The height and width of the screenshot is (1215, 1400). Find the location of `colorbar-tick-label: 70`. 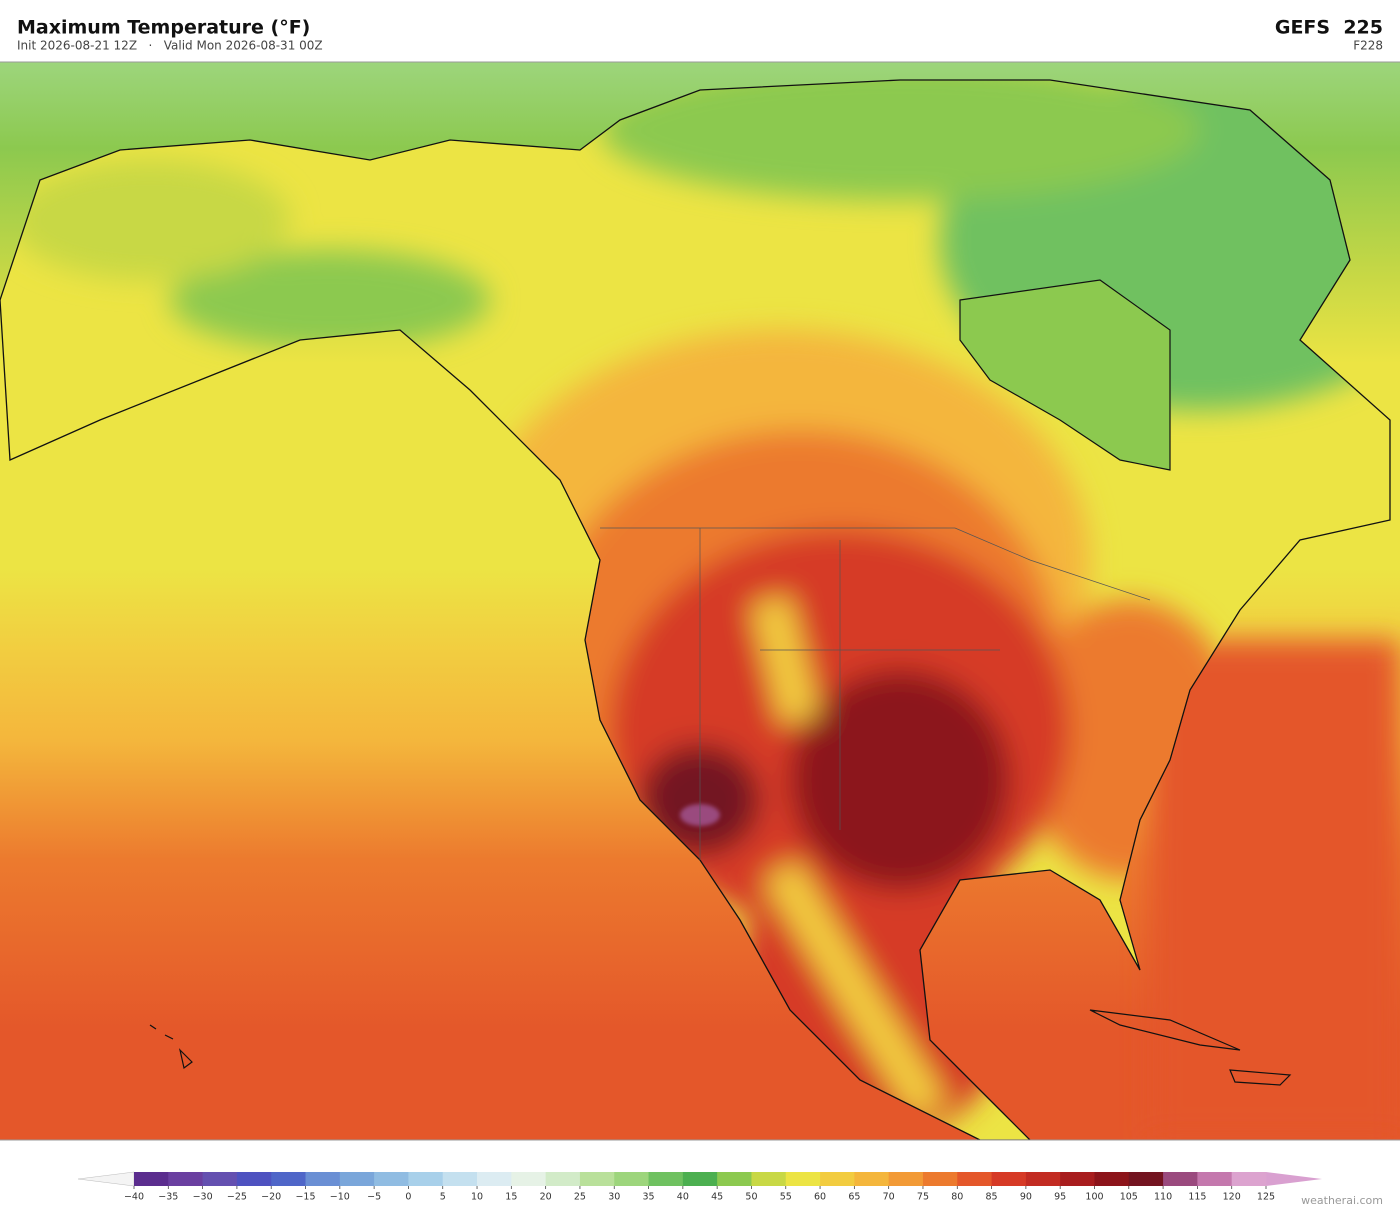

colorbar-tick-label: 70 is located at coordinates (889, 1197).